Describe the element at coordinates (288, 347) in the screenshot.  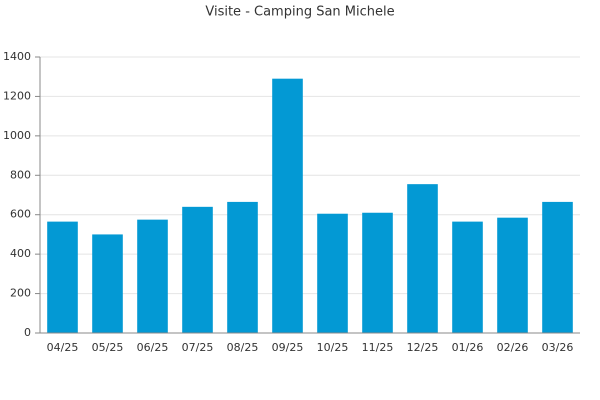
I see `x-tick-label: 09/25` at that location.